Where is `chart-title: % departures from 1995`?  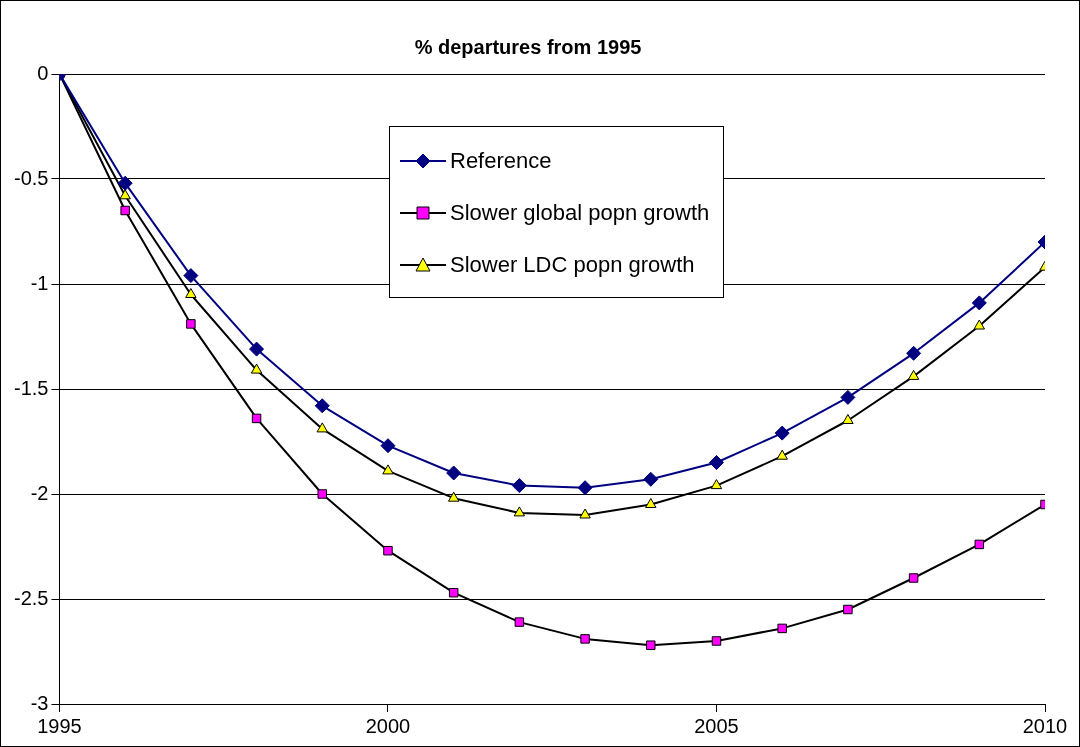
chart-title: % departures from 1995 is located at coordinates (528, 46).